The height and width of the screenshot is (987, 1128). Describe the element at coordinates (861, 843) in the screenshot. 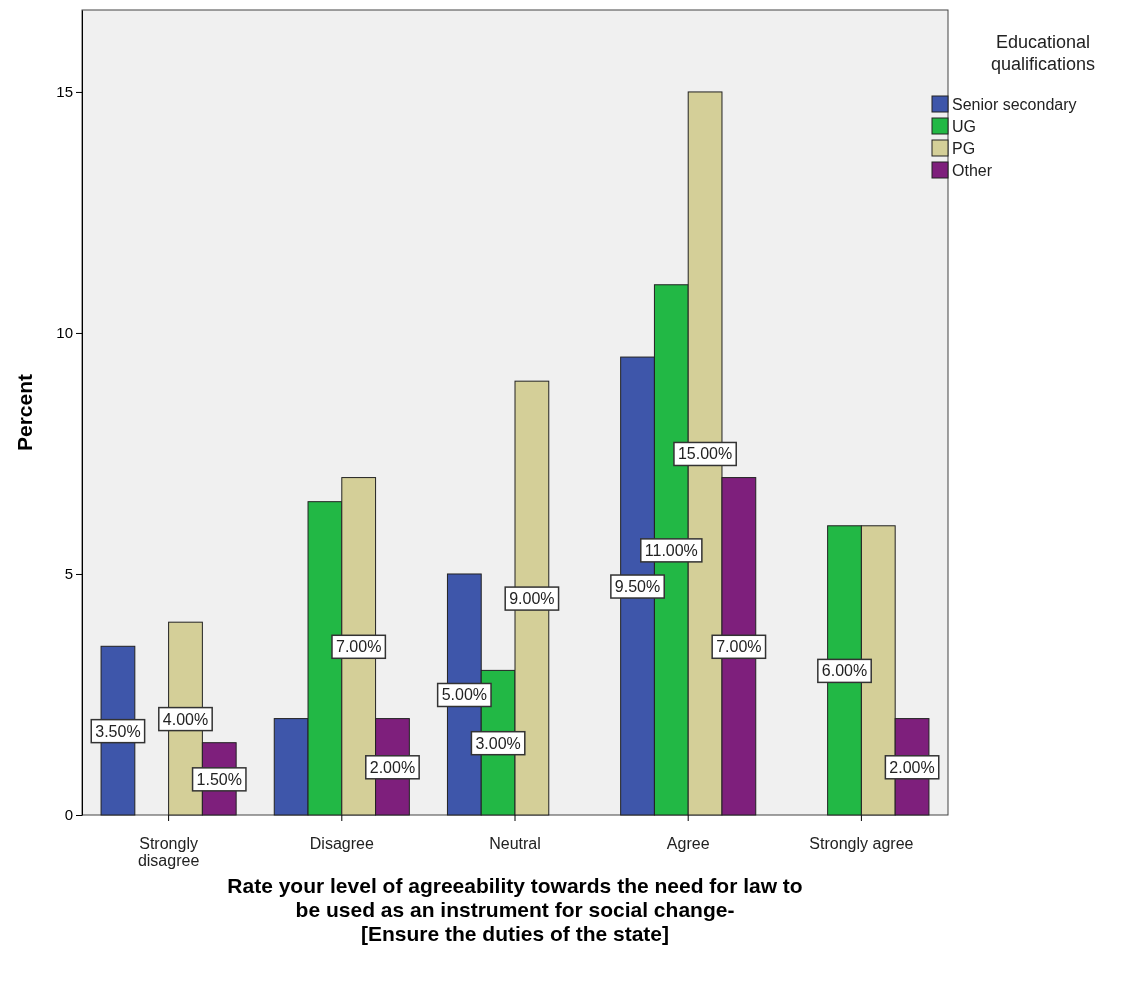

I see `x-tick-label: Strongly agree` at that location.